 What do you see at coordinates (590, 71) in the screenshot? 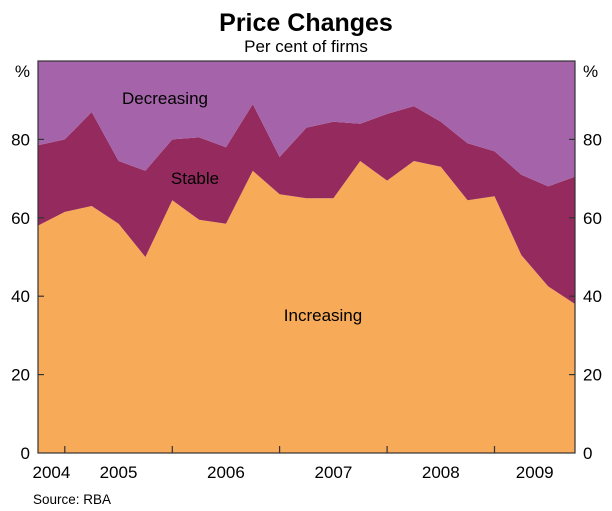
I see `y-axis-unit-right: %` at bounding box center [590, 71].